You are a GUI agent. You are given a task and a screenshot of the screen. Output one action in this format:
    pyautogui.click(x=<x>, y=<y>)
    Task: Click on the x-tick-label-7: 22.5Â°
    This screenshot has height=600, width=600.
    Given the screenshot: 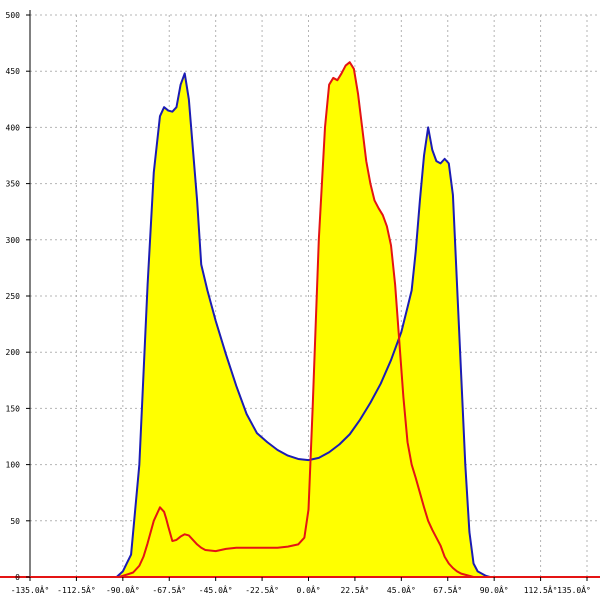 What is the action you would take?
    pyautogui.click(x=354, y=589)
    